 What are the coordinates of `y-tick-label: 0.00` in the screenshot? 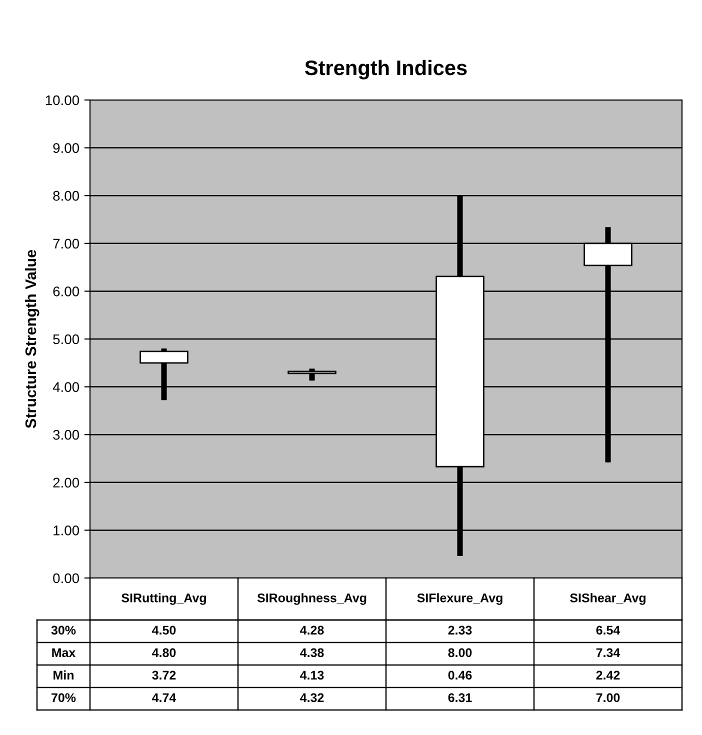 It's located at (66, 578).